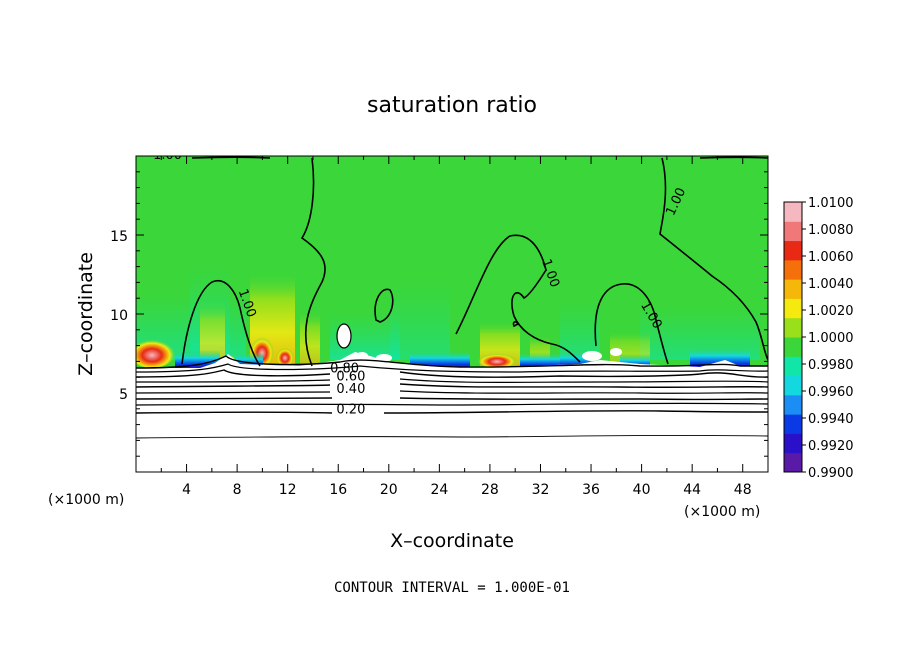 This screenshot has height=654, width=904. I want to click on colorbar-tick-label: 1.0060, so click(831, 257).